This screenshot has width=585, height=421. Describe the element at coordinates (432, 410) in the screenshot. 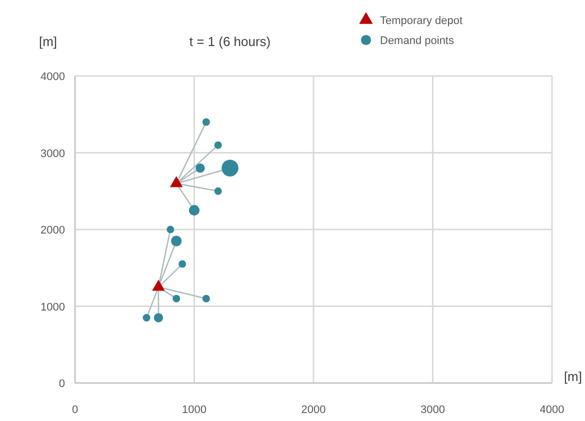

I see `x-tick-label: 3000` at that location.